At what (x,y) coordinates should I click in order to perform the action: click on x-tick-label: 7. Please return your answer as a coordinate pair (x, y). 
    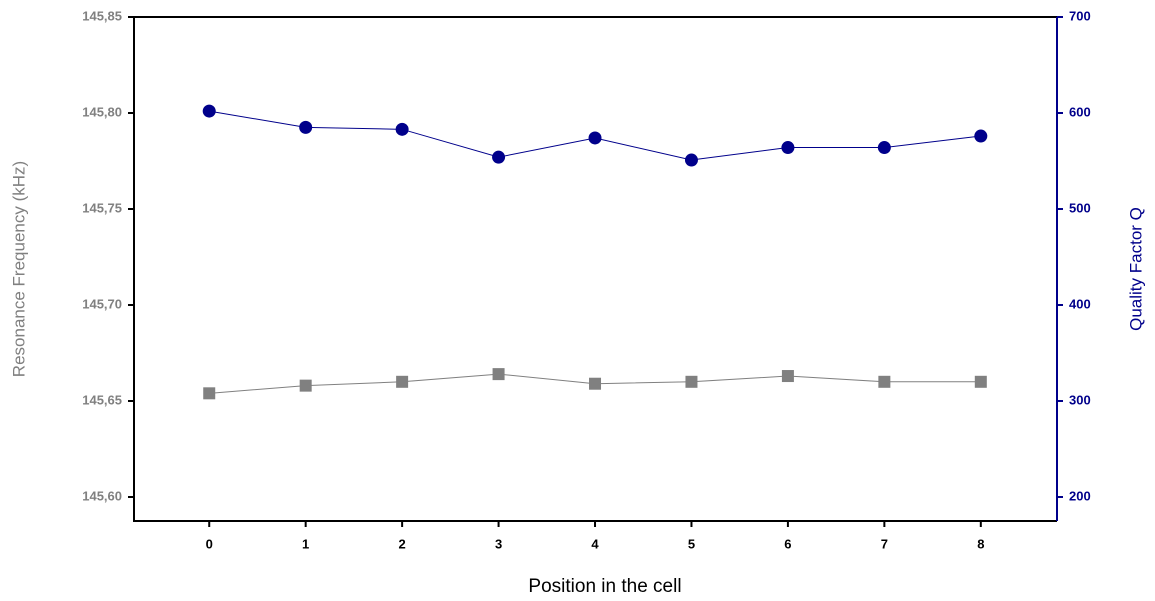
    Looking at the image, I should click on (884, 543).